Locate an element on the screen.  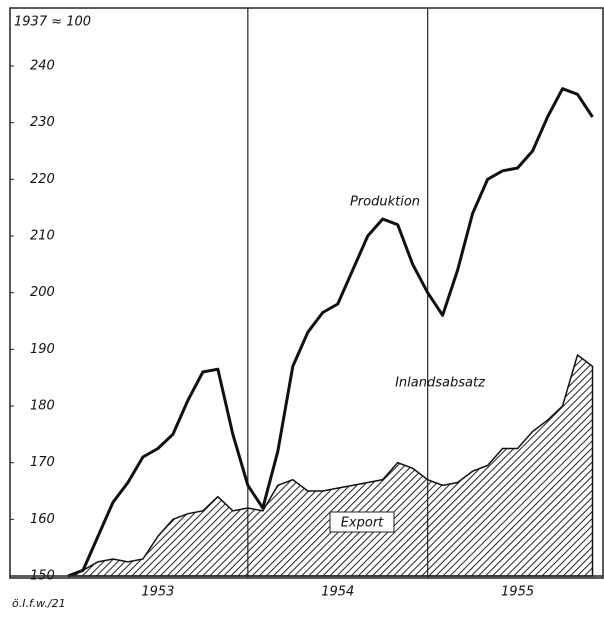
x-tick-label: 1955 is located at coordinates (517, 592).